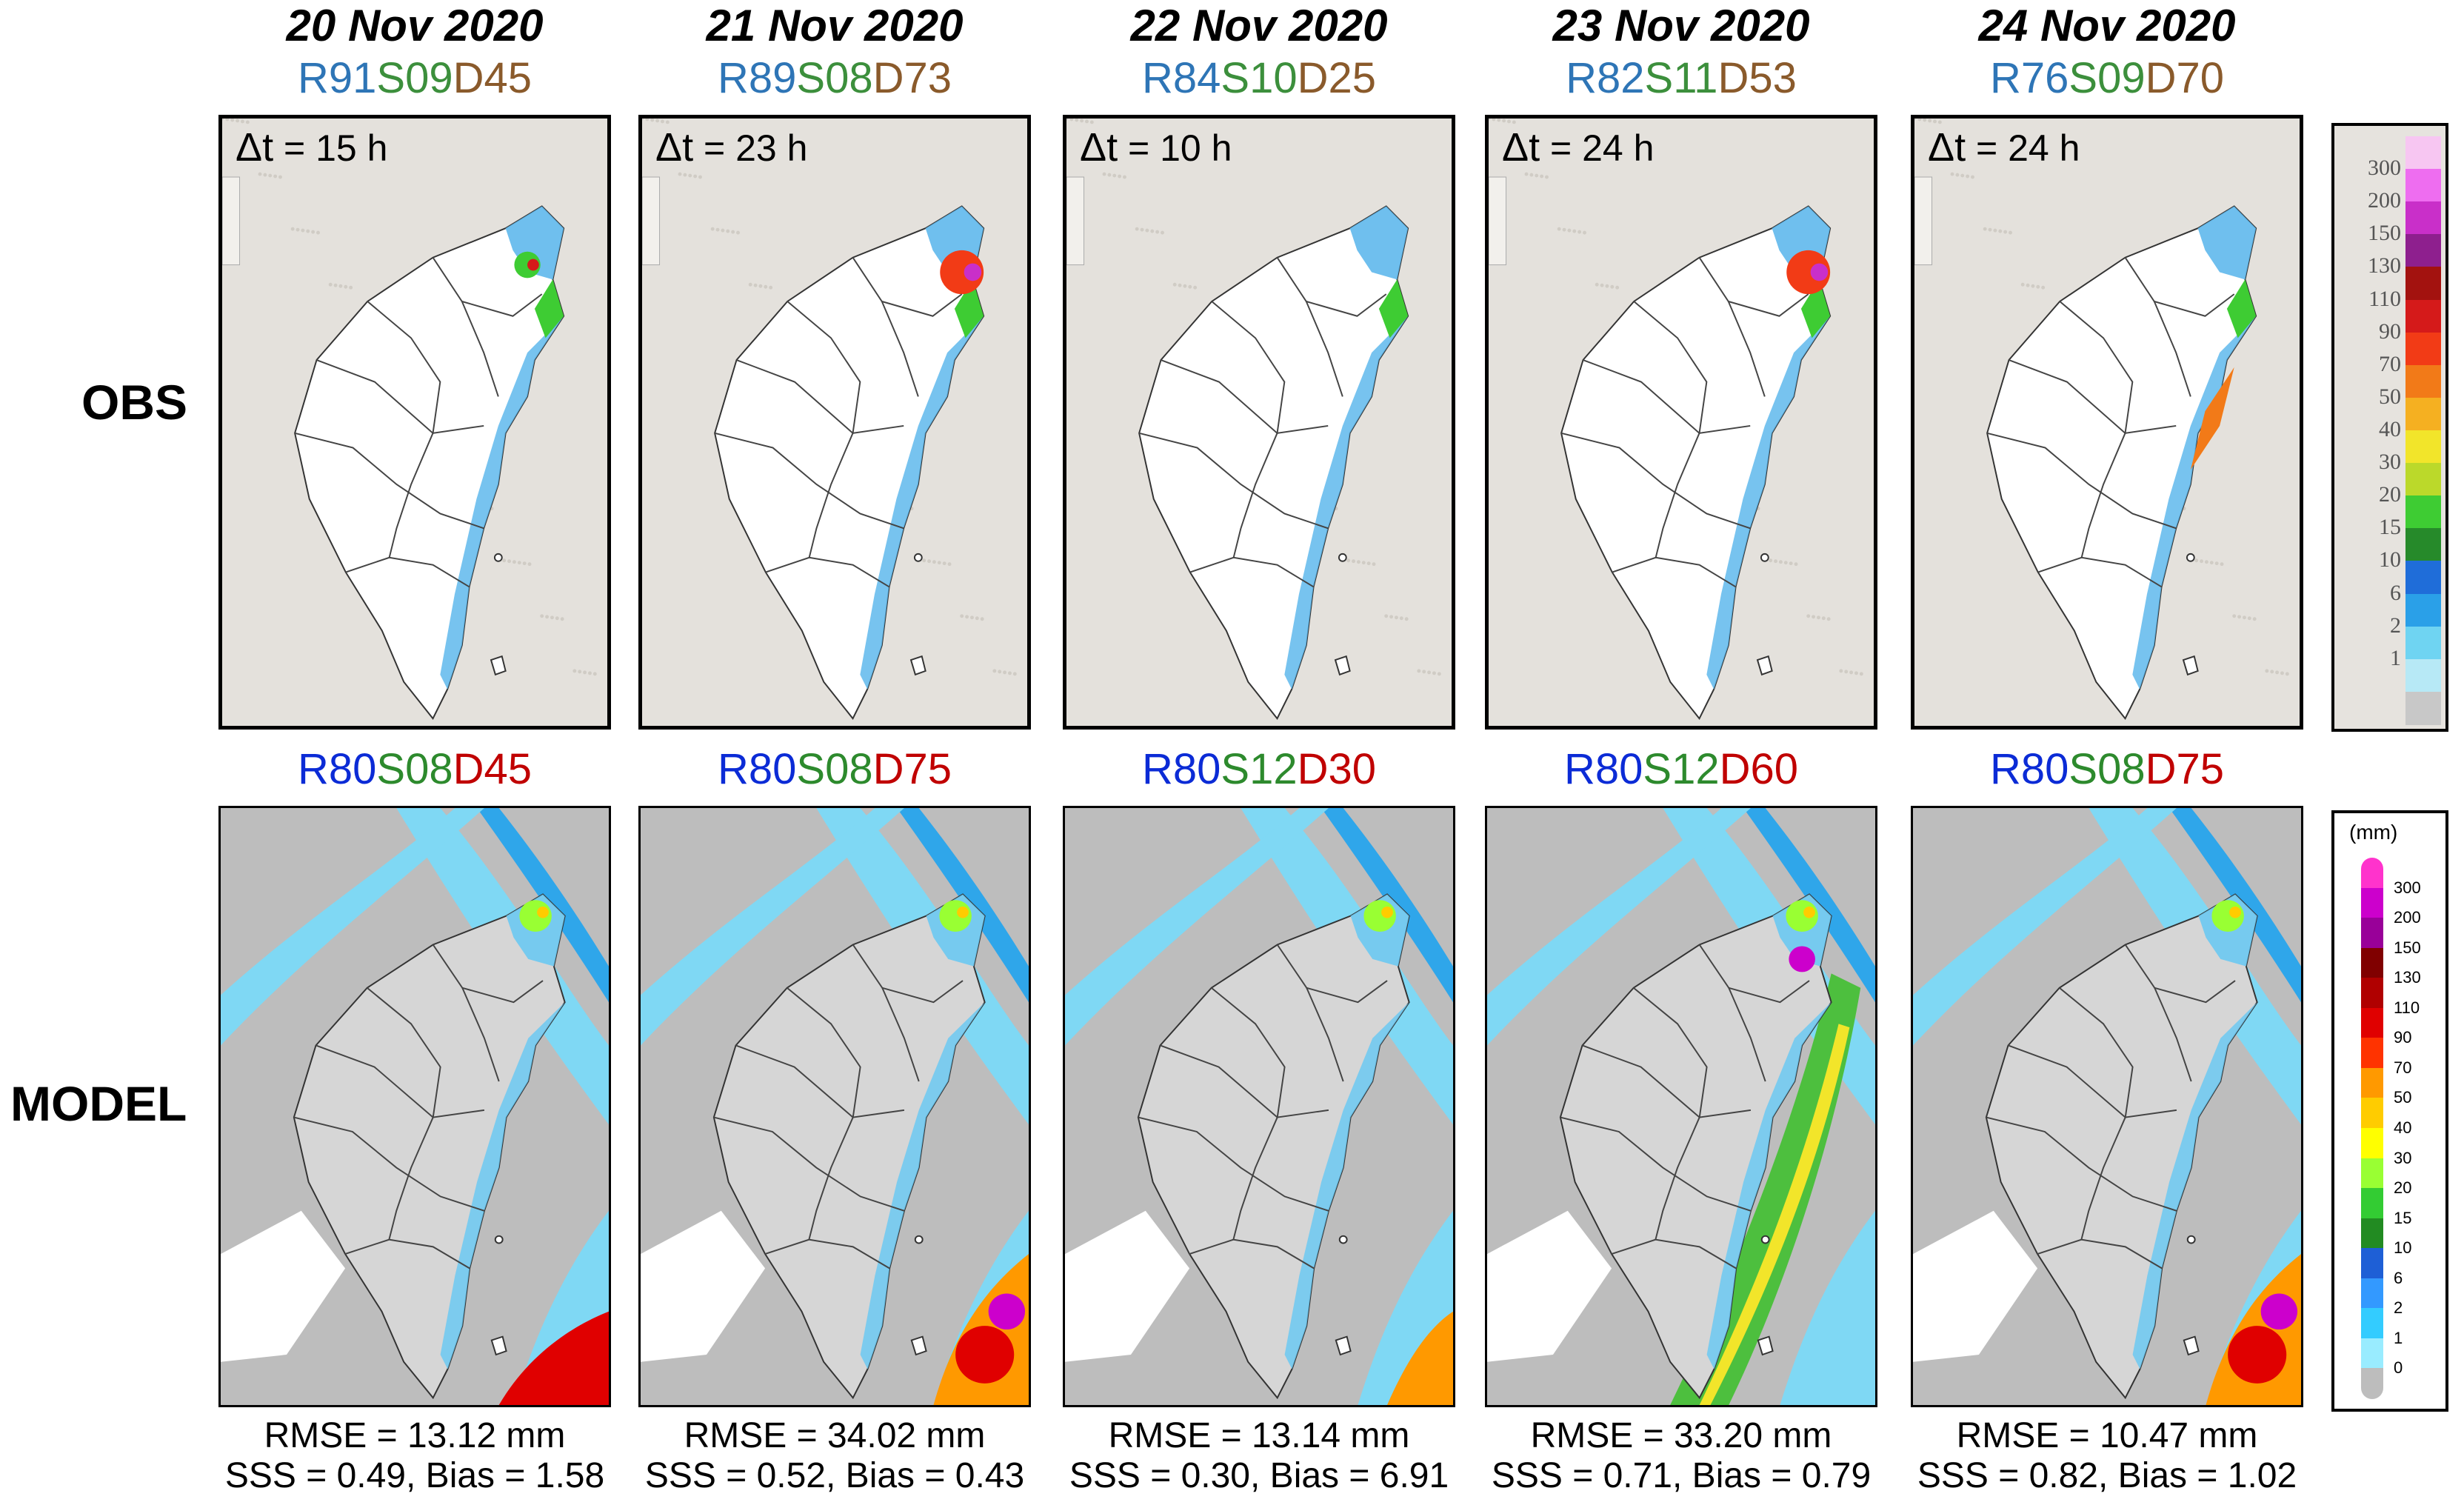 The width and height of the screenshot is (2464, 1505). Describe the element at coordinates (835, 25) in the screenshot. I see `date-title: 21 Nov 2020` at that location.